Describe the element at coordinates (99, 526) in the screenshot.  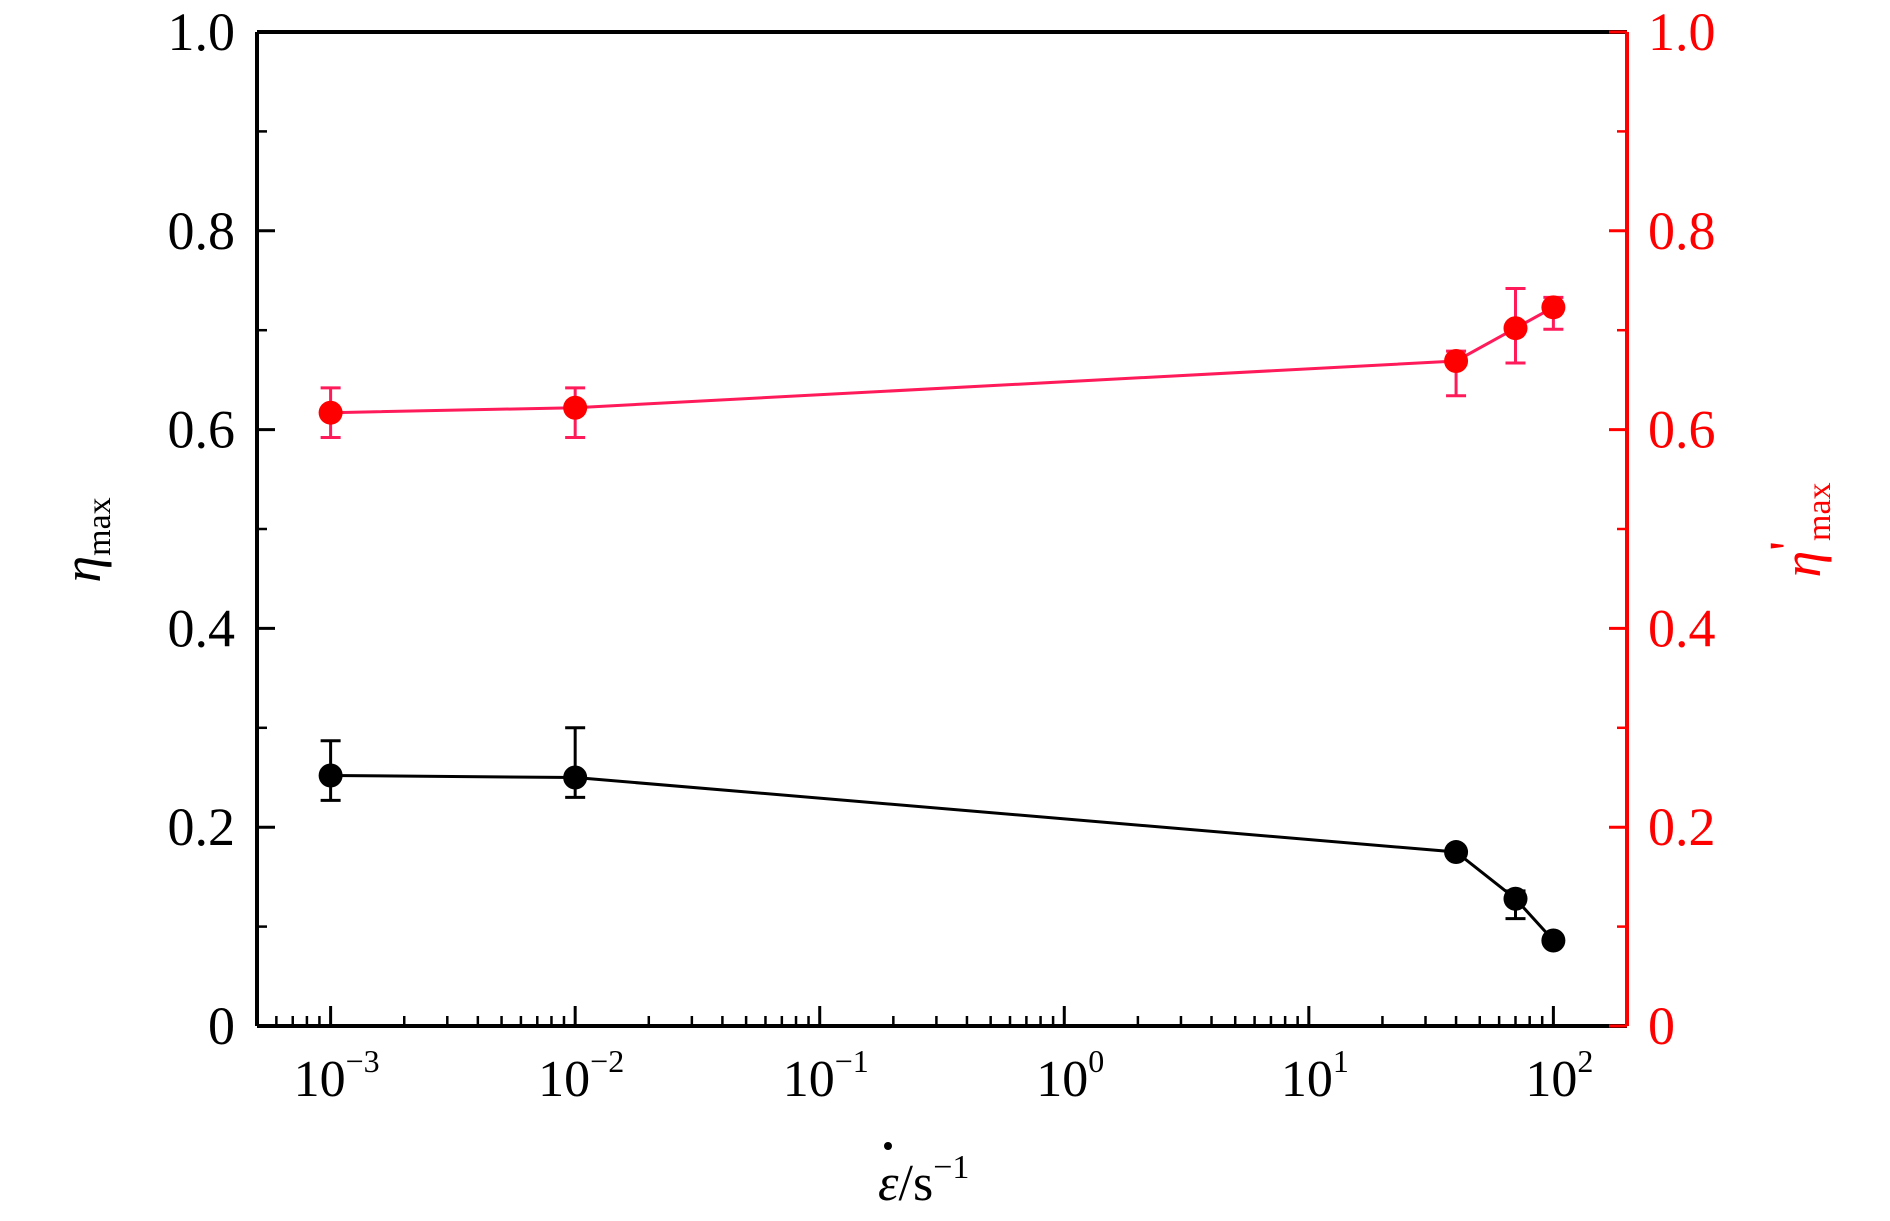
I see `y-left-axis-label-sub: max` at that location.